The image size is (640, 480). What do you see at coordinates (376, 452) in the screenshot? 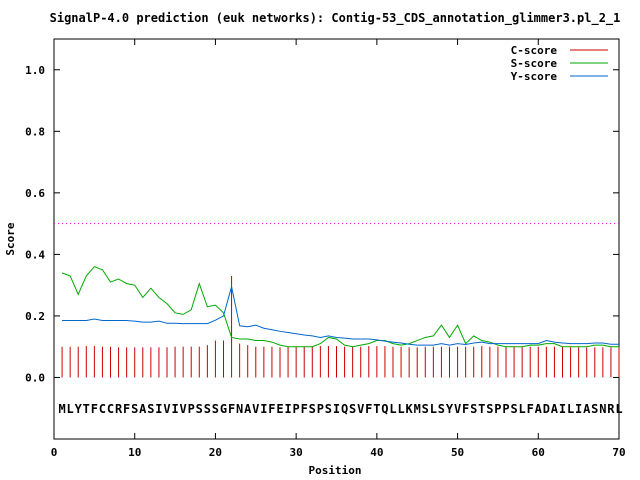
I see `x-tick-label: 40` at bounding box center [376, 452].